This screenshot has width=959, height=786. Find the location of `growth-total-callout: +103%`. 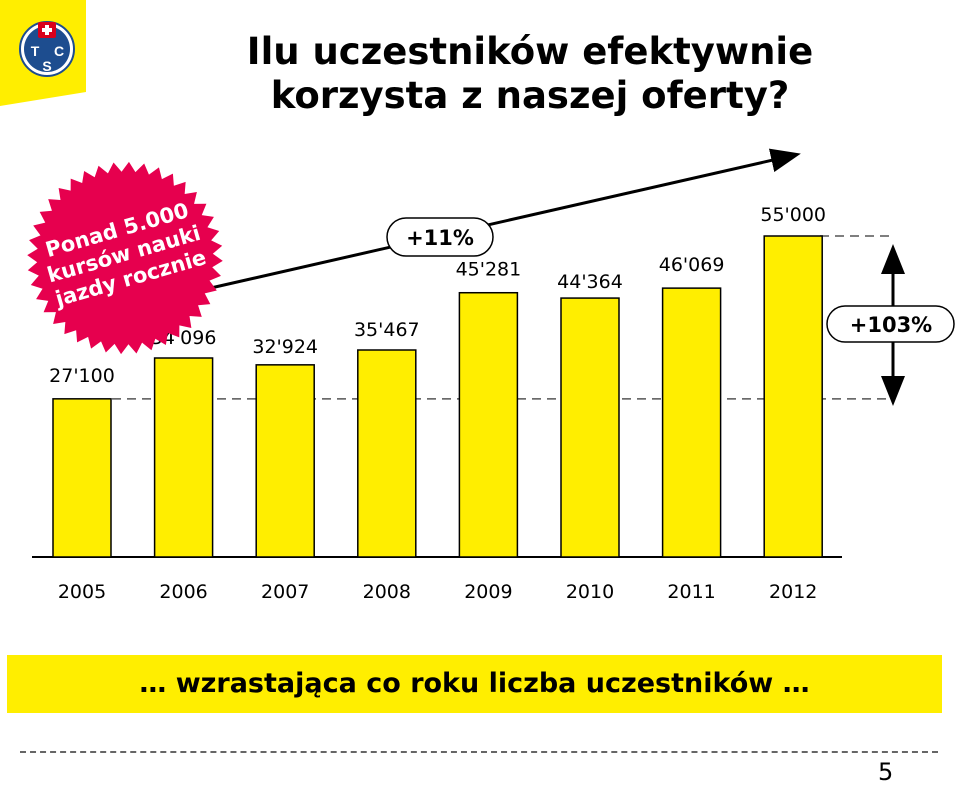

growth-total-callout: +103% is located at coordinates (890, 325).